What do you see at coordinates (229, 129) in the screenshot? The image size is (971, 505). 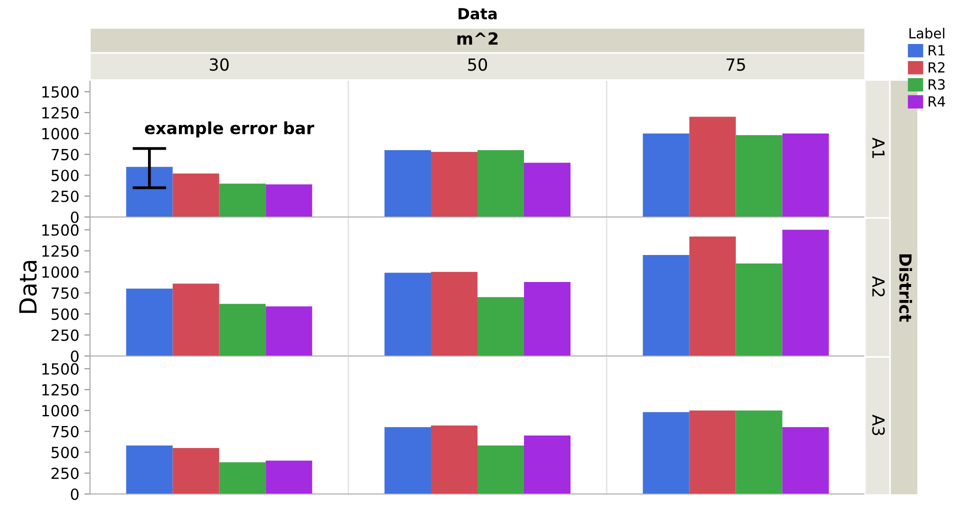 I see `annotation: example error bar` at bounding box center [229, 129].